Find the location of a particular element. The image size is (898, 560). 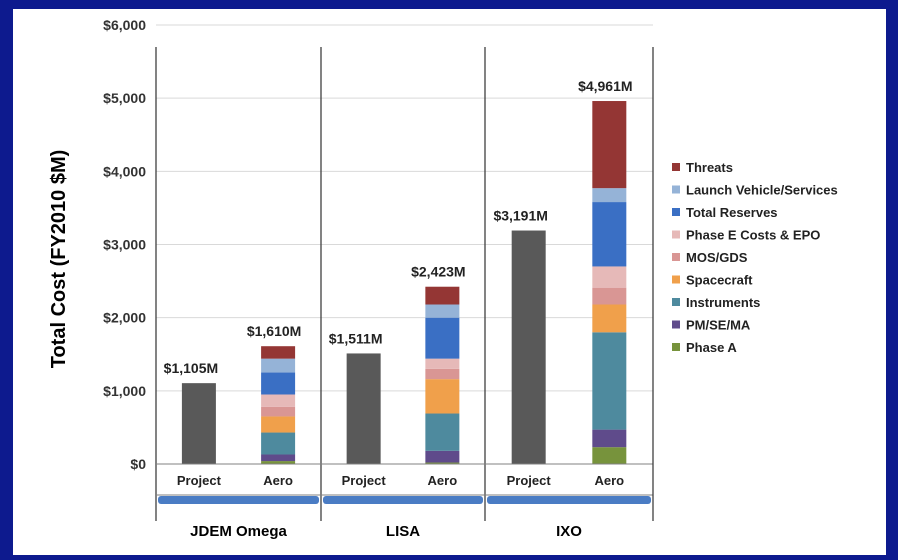

group-label: IXO is located at coordinates (569, 531).